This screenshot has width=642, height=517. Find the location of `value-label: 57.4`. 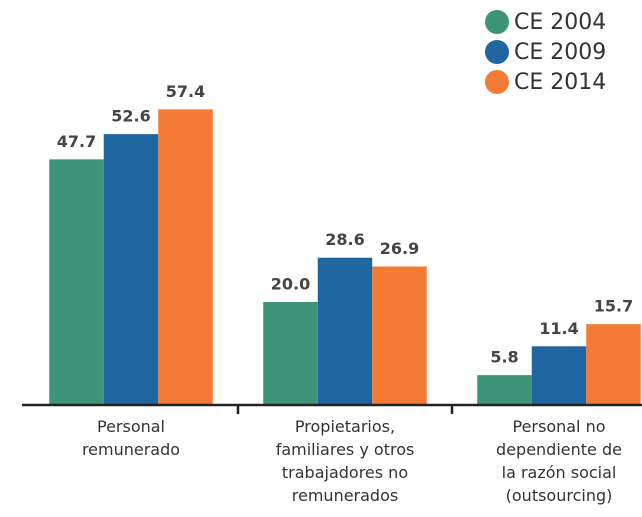

value-label: 57.4 is located at coordinates (185, 91).